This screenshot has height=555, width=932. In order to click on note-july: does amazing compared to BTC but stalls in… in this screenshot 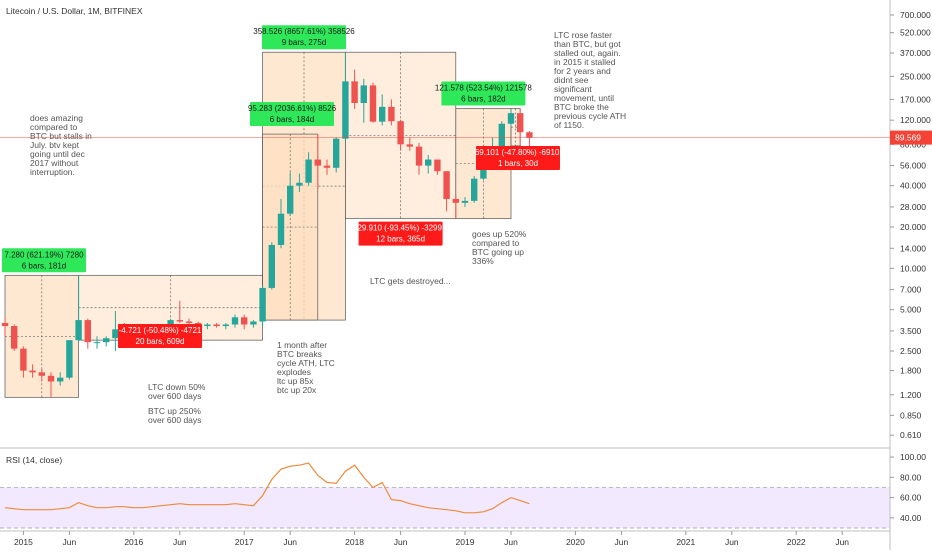, I will do `click(61, 145)`.